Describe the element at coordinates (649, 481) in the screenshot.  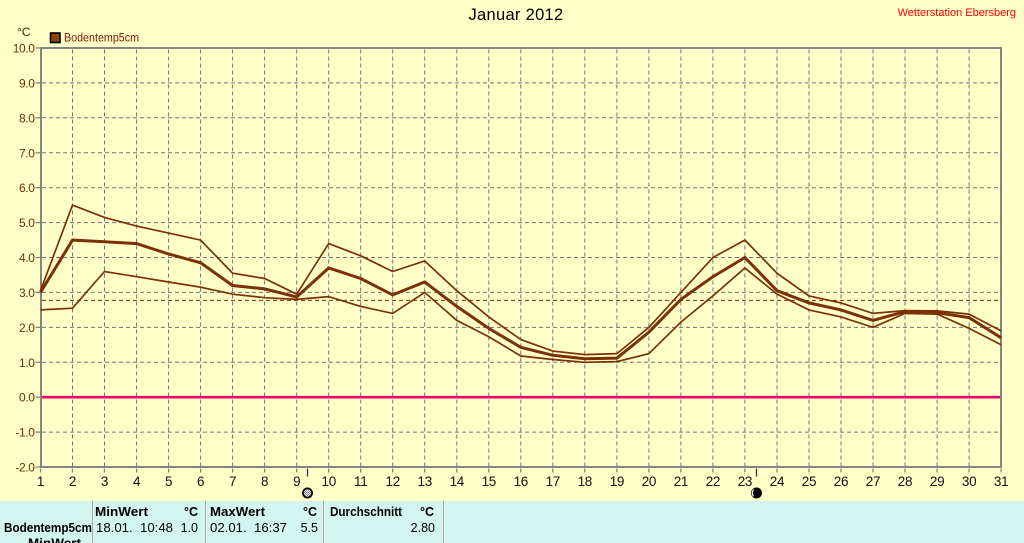
I see `svg-text: 20` at that location.